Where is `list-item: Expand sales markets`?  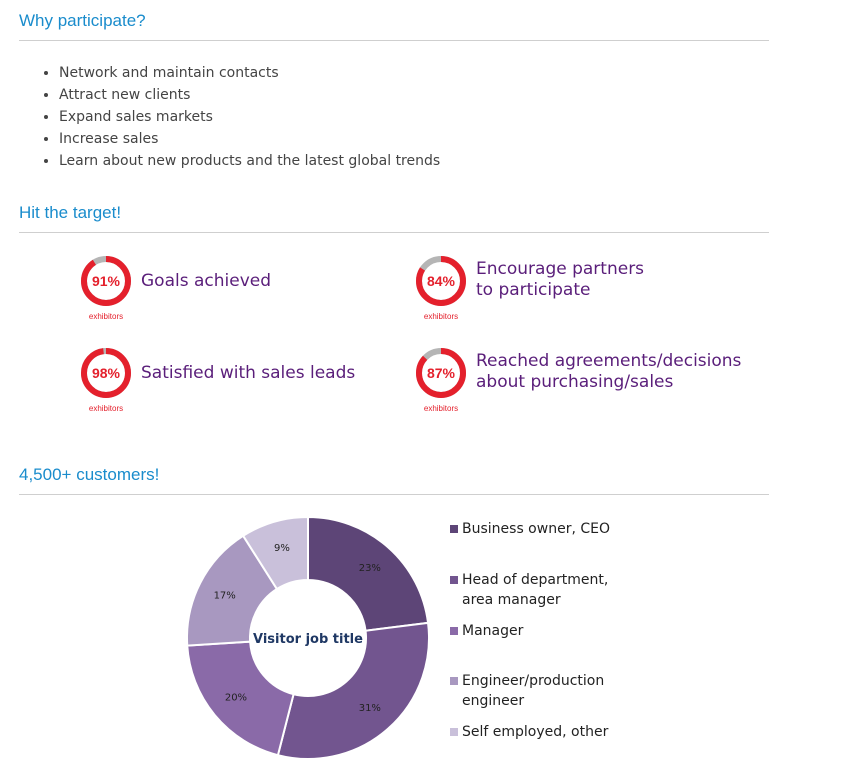 list-item: Expand sales markets is located at coordinates (249, 117).